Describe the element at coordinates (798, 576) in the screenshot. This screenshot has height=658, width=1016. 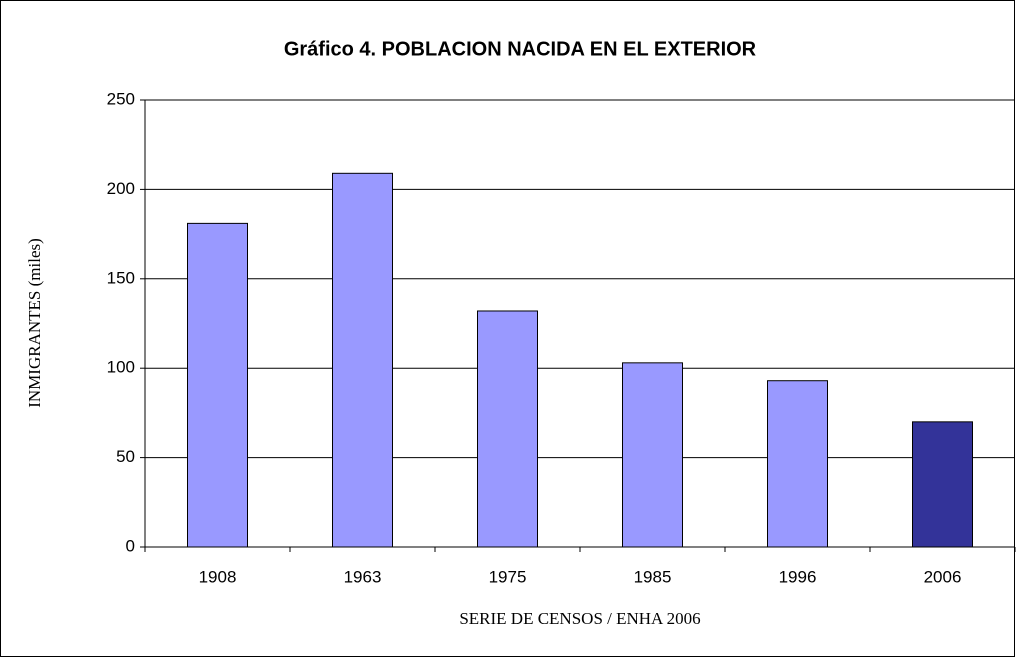
I see `x-tick-label: 1996` at that location.